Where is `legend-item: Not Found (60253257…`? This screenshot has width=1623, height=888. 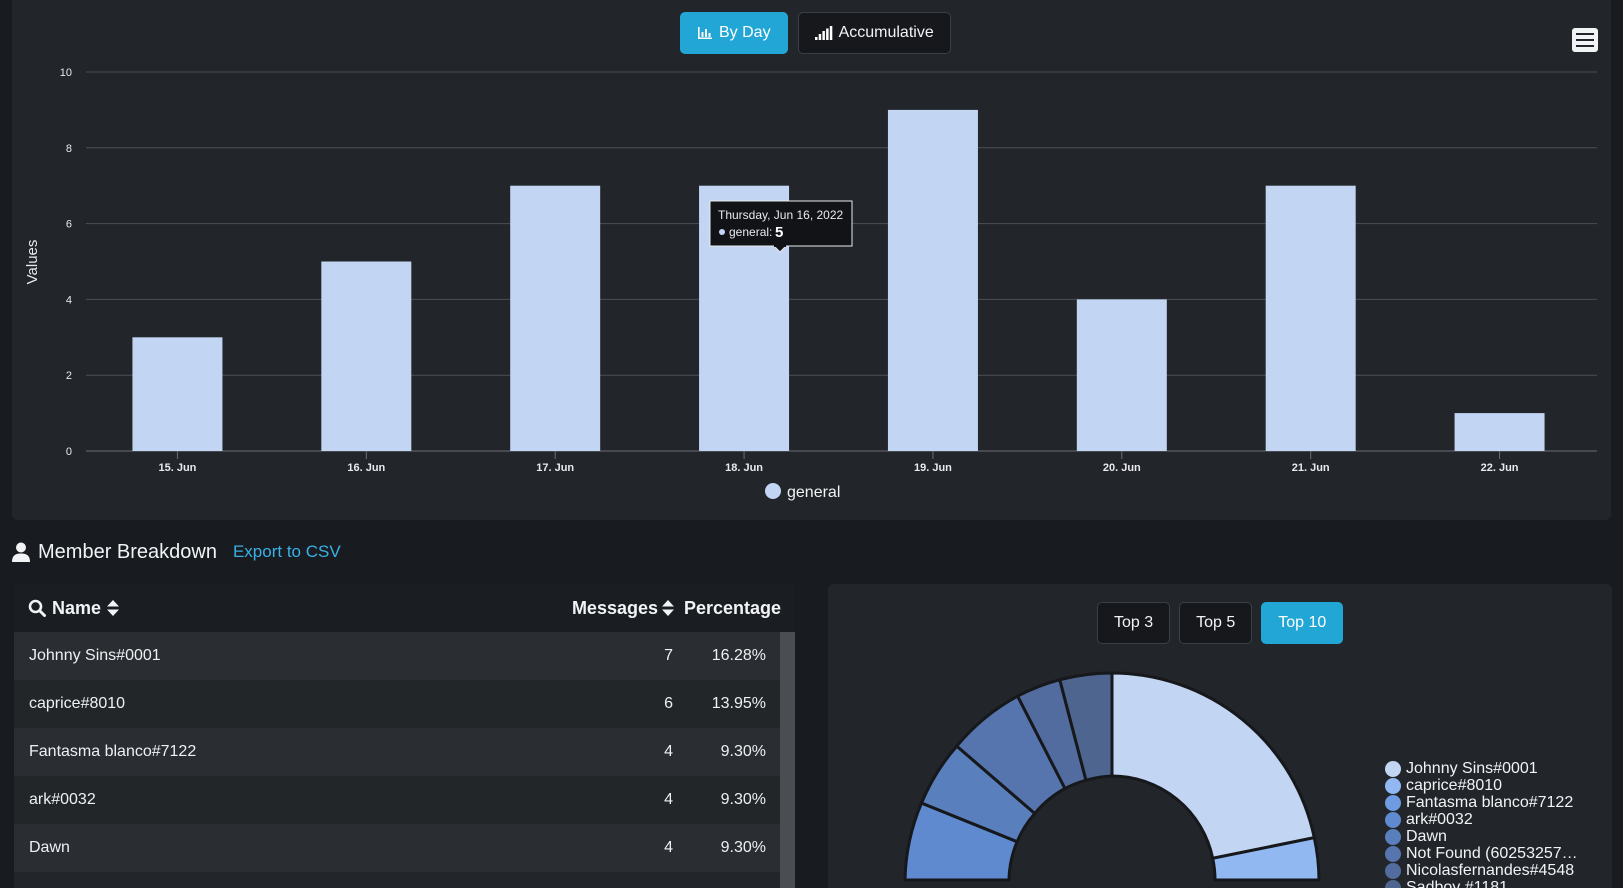
legend-item: Not Found (60253257… is located at coordinates (1481, 853).